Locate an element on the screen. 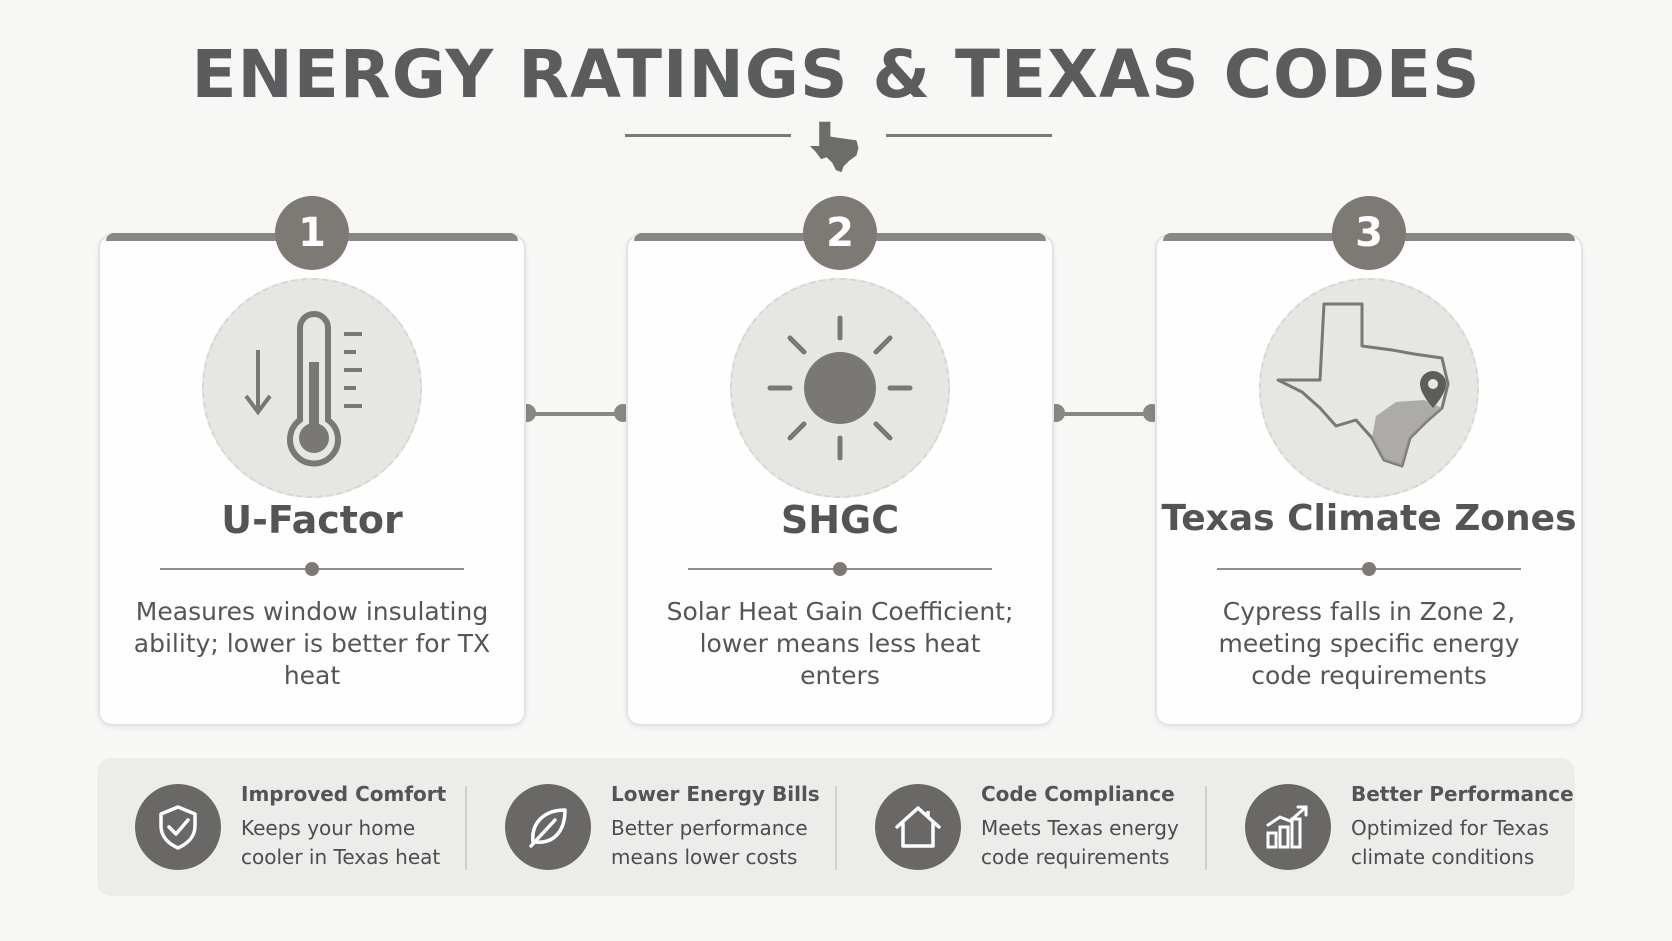 The image size is (1672, 941). bar-chart-icon is located at coordinates (1288, 827).